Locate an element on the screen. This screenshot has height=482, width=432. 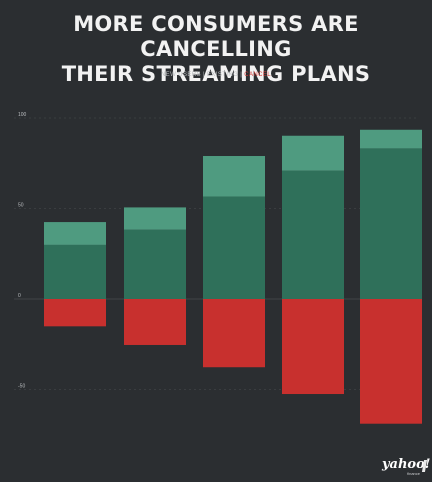
legend-cancel: CANCEL is located at coordinates (258, 75).